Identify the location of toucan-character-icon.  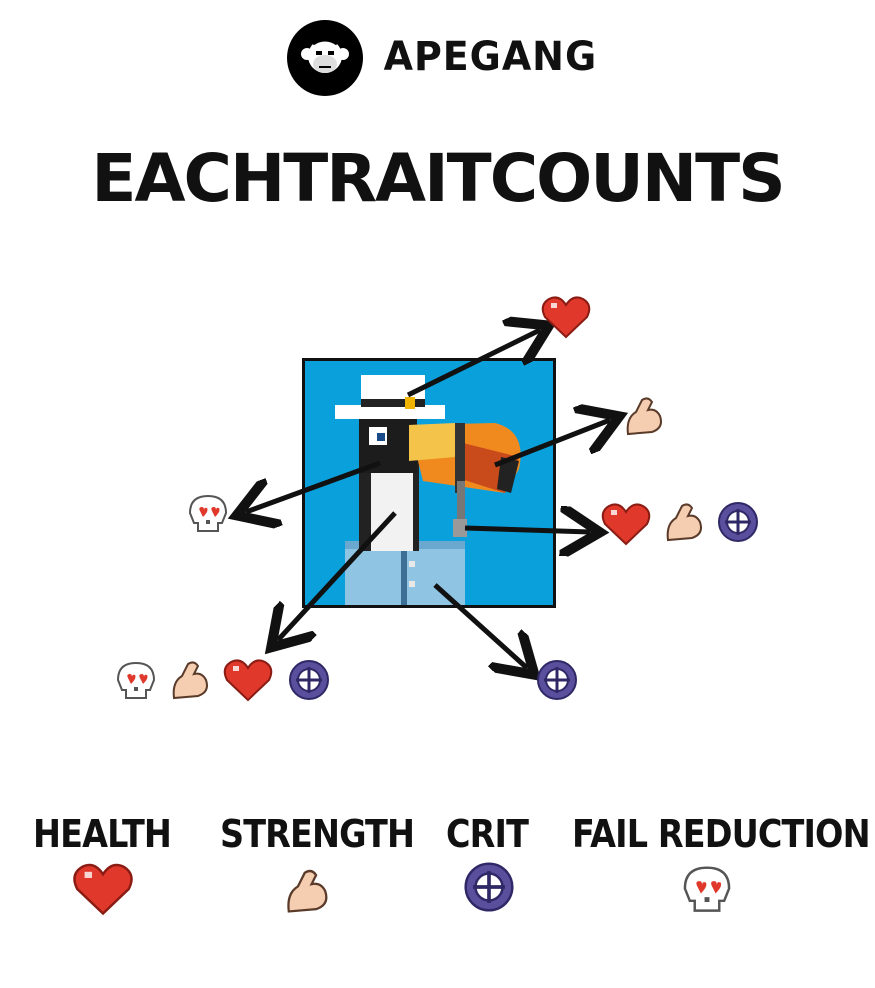
(428, 490).